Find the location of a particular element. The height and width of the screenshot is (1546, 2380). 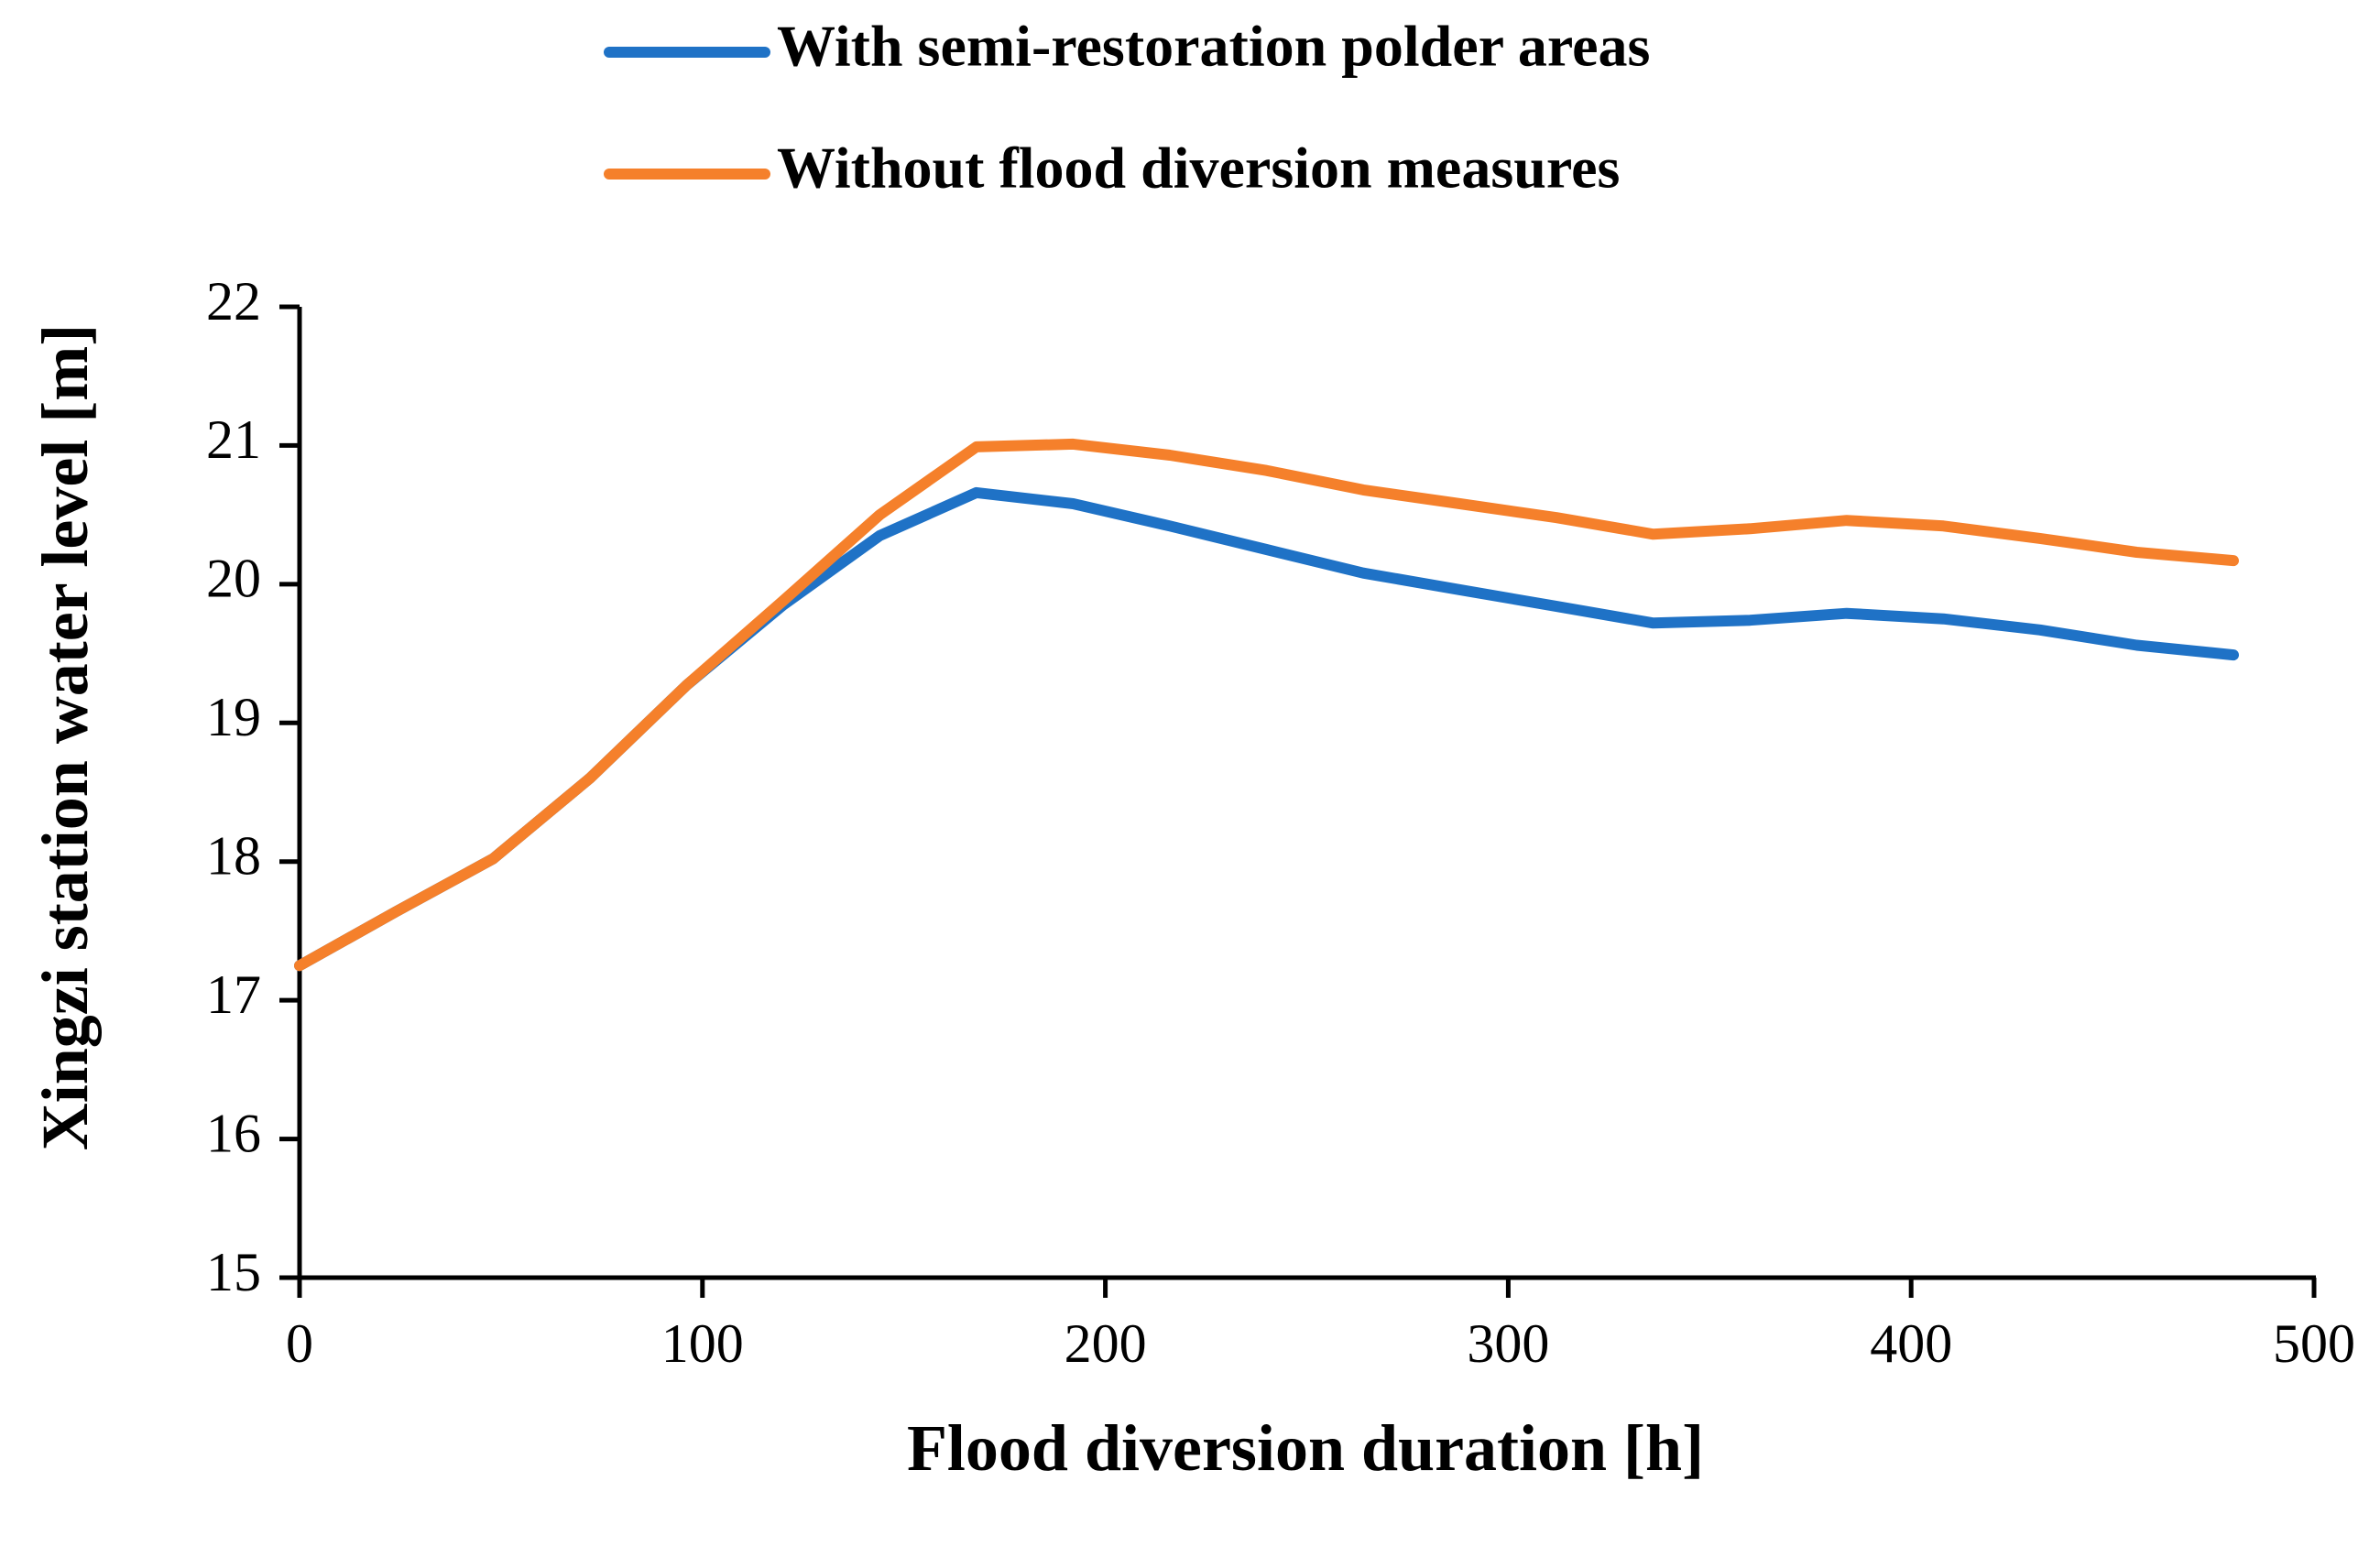

legend-label-without-measures: Without flood diversion measures is located at coordinates (1198, 168).